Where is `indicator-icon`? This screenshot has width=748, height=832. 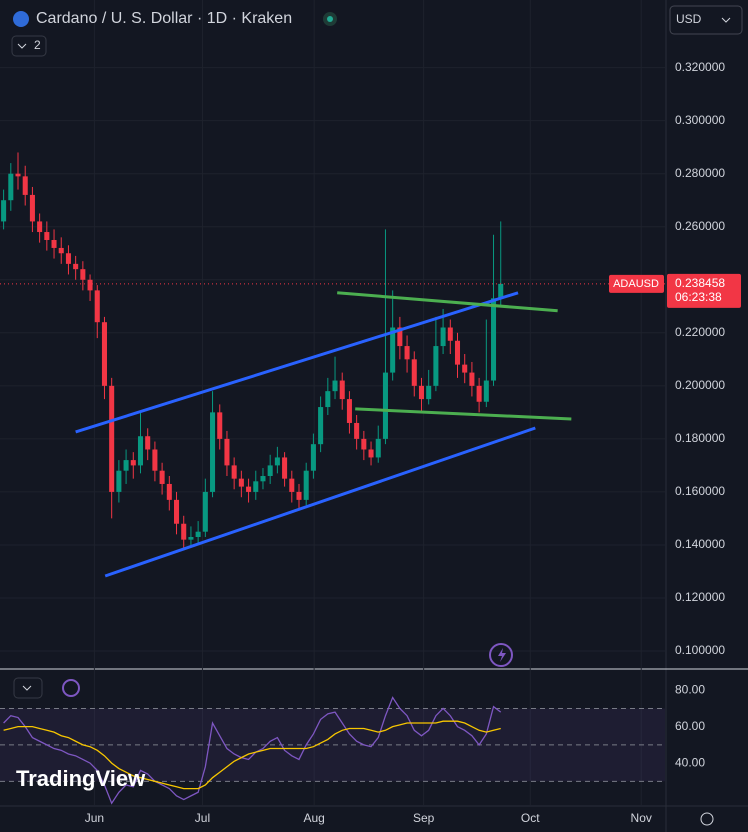
indicator-icon is located at coordinates (71, 688).